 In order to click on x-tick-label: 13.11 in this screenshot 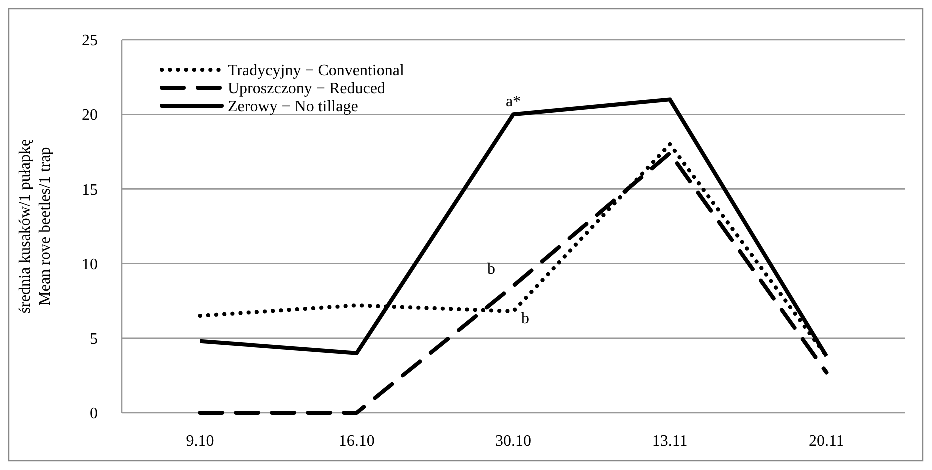, I will do `click(670, 441)`.